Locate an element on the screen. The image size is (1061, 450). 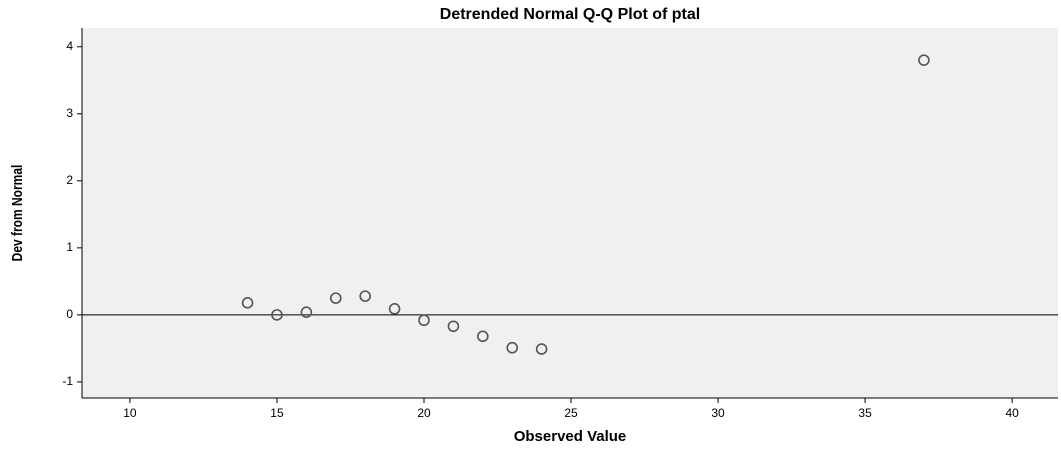
y-axis-title: Dev from Normal is located at coordinates (17, 213).